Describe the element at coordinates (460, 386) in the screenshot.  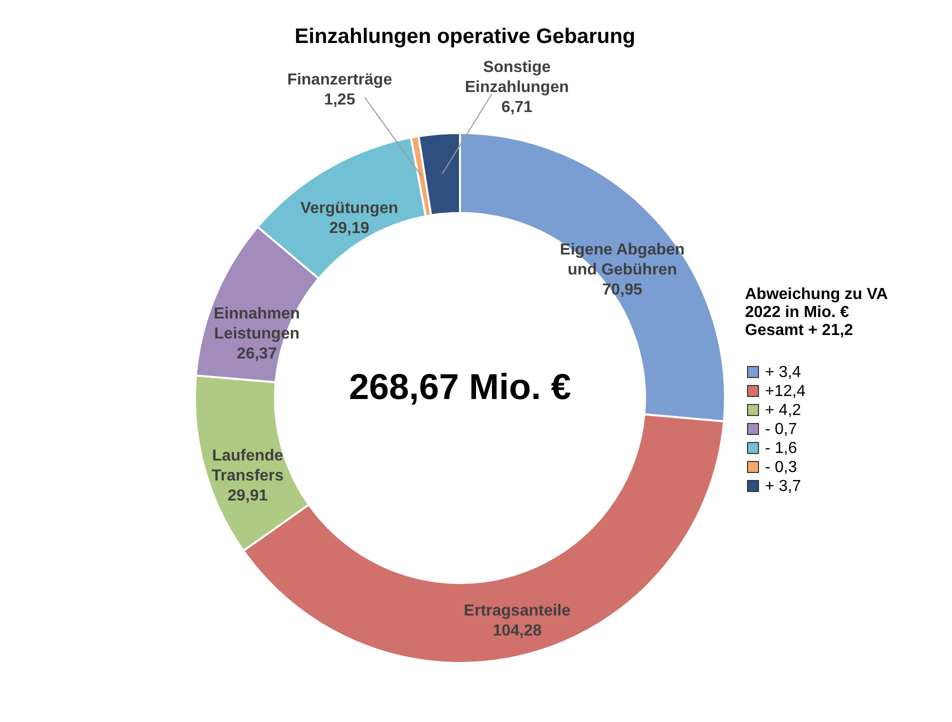
I see `text: 268,67 Mio. €` at that location.